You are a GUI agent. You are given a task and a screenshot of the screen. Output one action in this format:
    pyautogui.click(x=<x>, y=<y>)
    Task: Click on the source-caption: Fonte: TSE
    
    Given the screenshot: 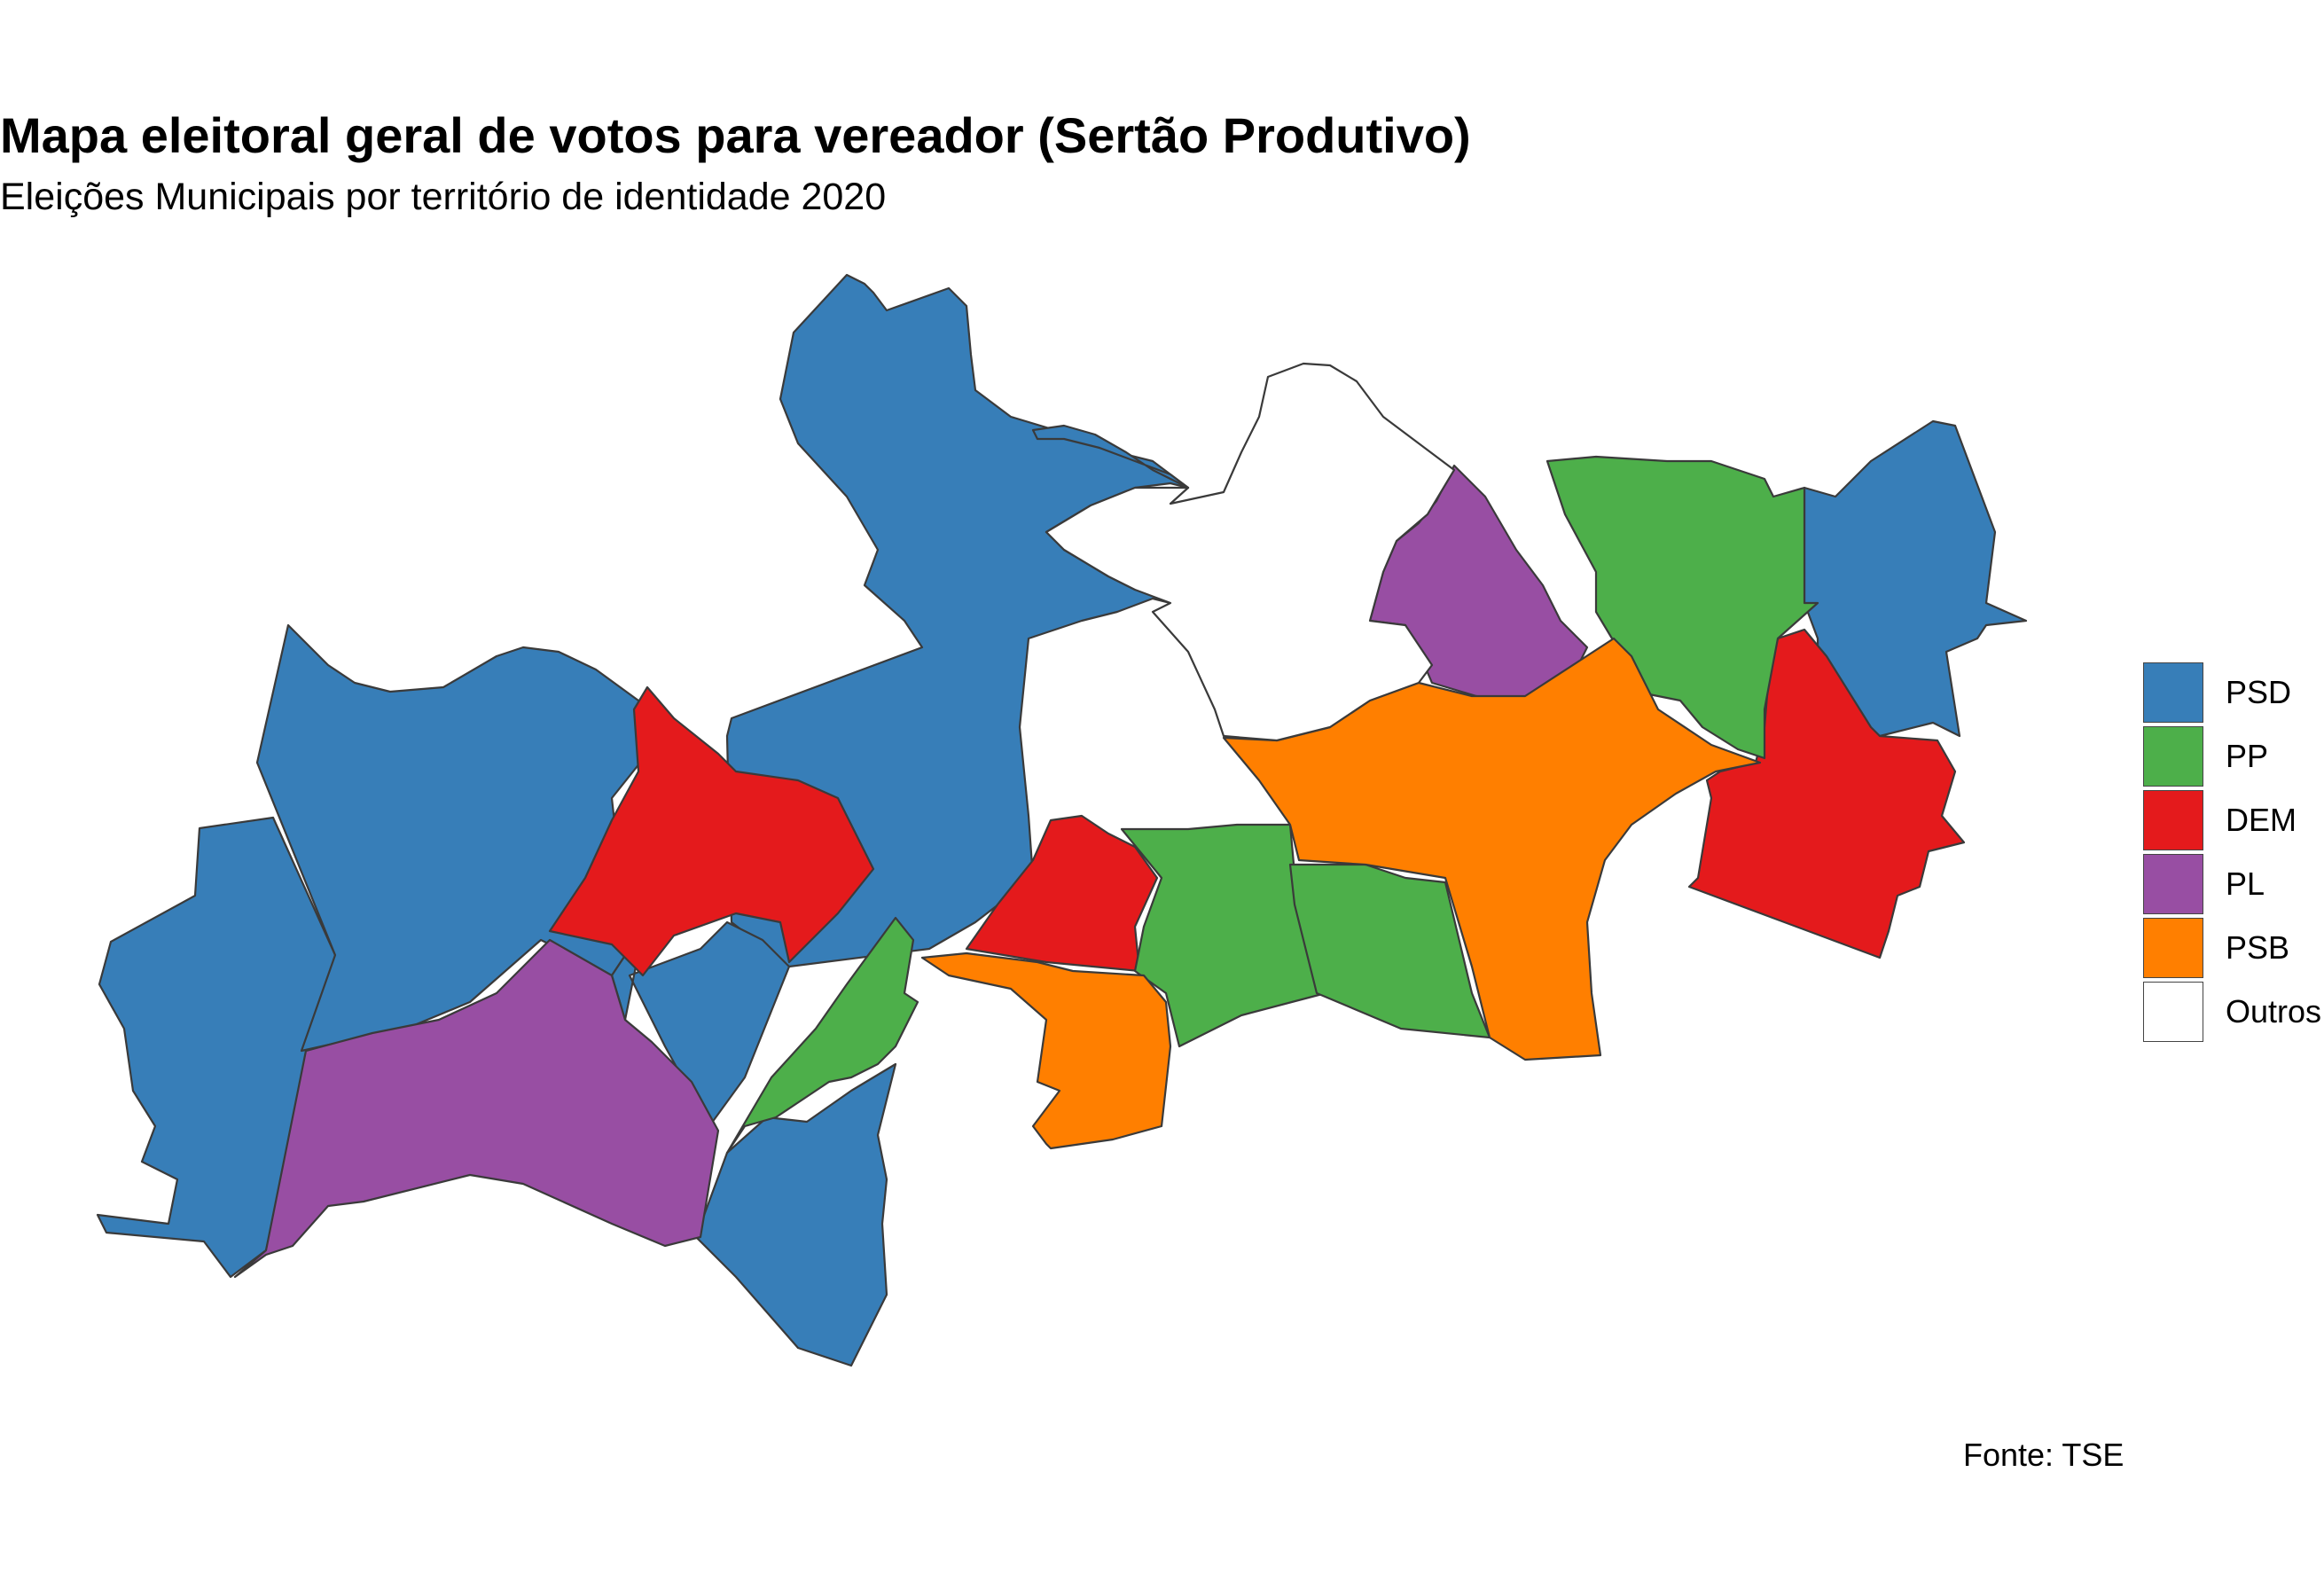 What is the action you would take?
    pyautogui.click(x=2043, y=1455)
    